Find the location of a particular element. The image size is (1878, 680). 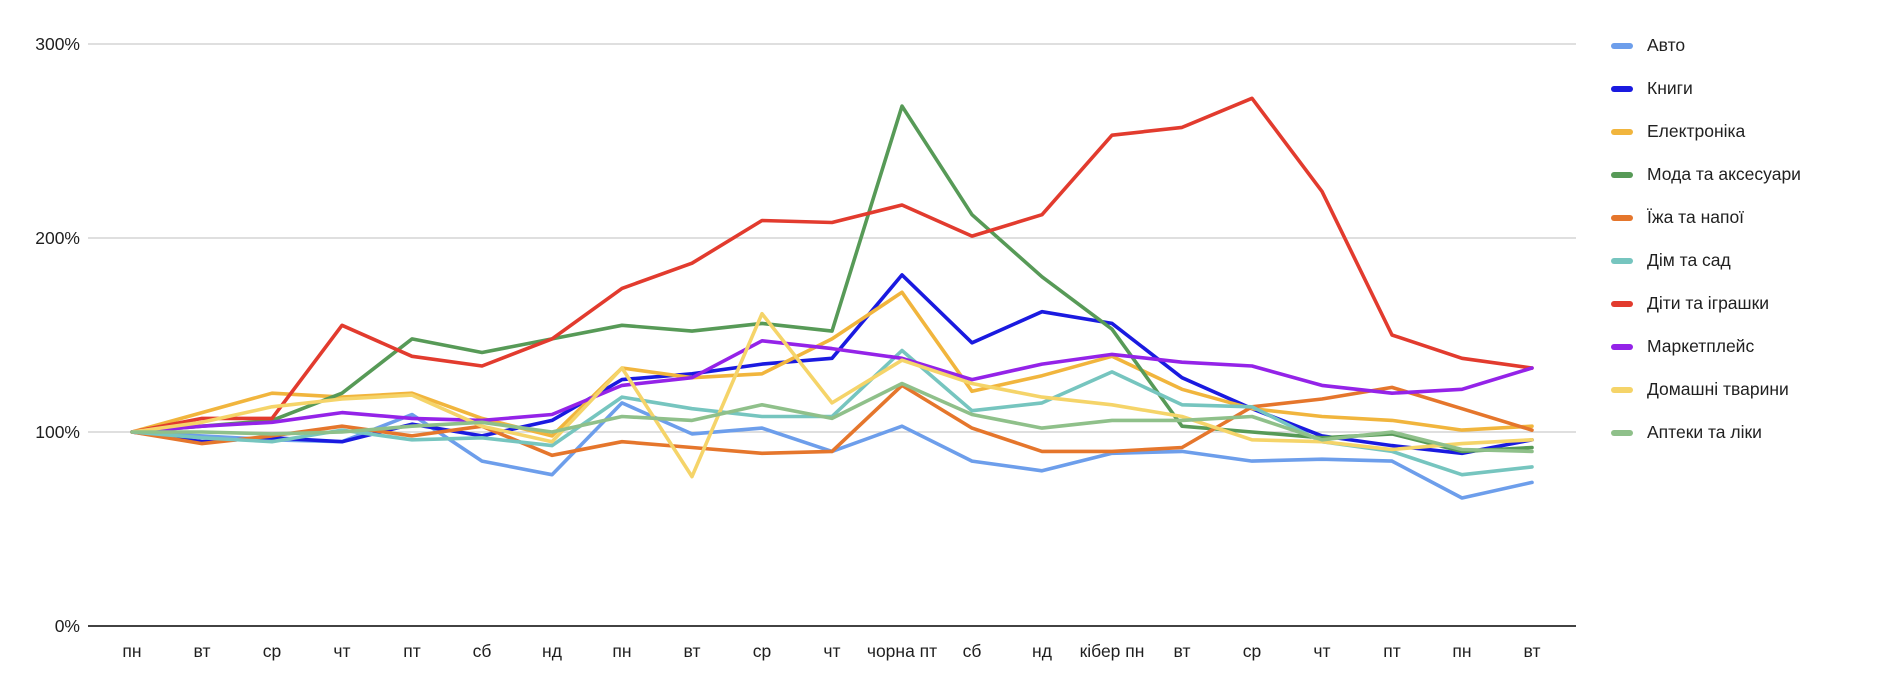

legend-label: Діти та іграшки is located at coordinates (1708, 302).